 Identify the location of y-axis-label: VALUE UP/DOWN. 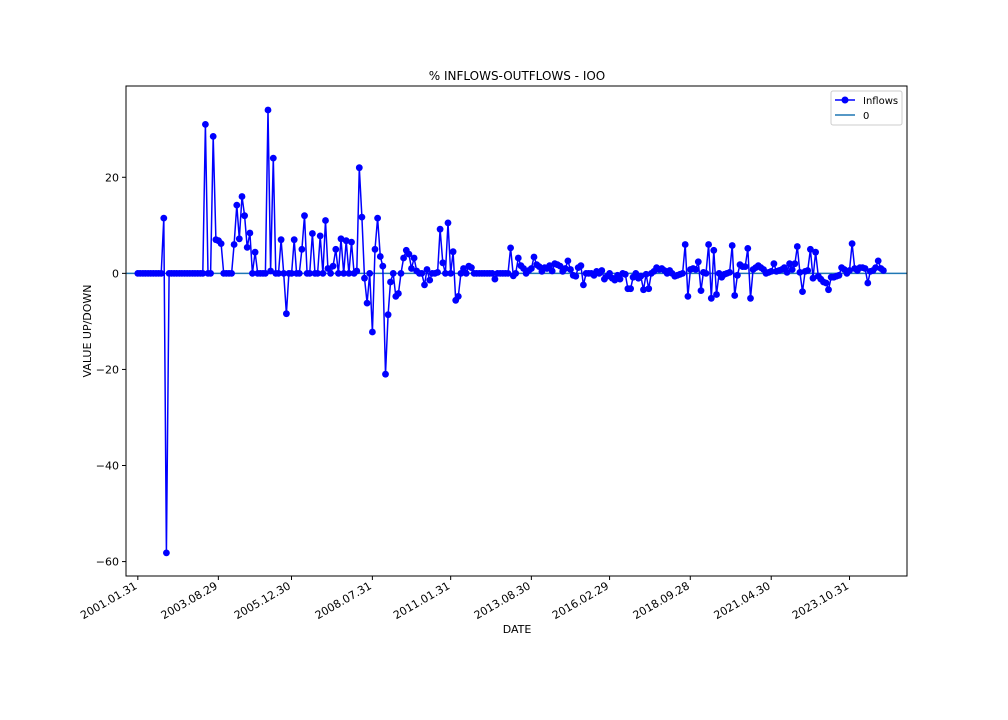
(87, 330).